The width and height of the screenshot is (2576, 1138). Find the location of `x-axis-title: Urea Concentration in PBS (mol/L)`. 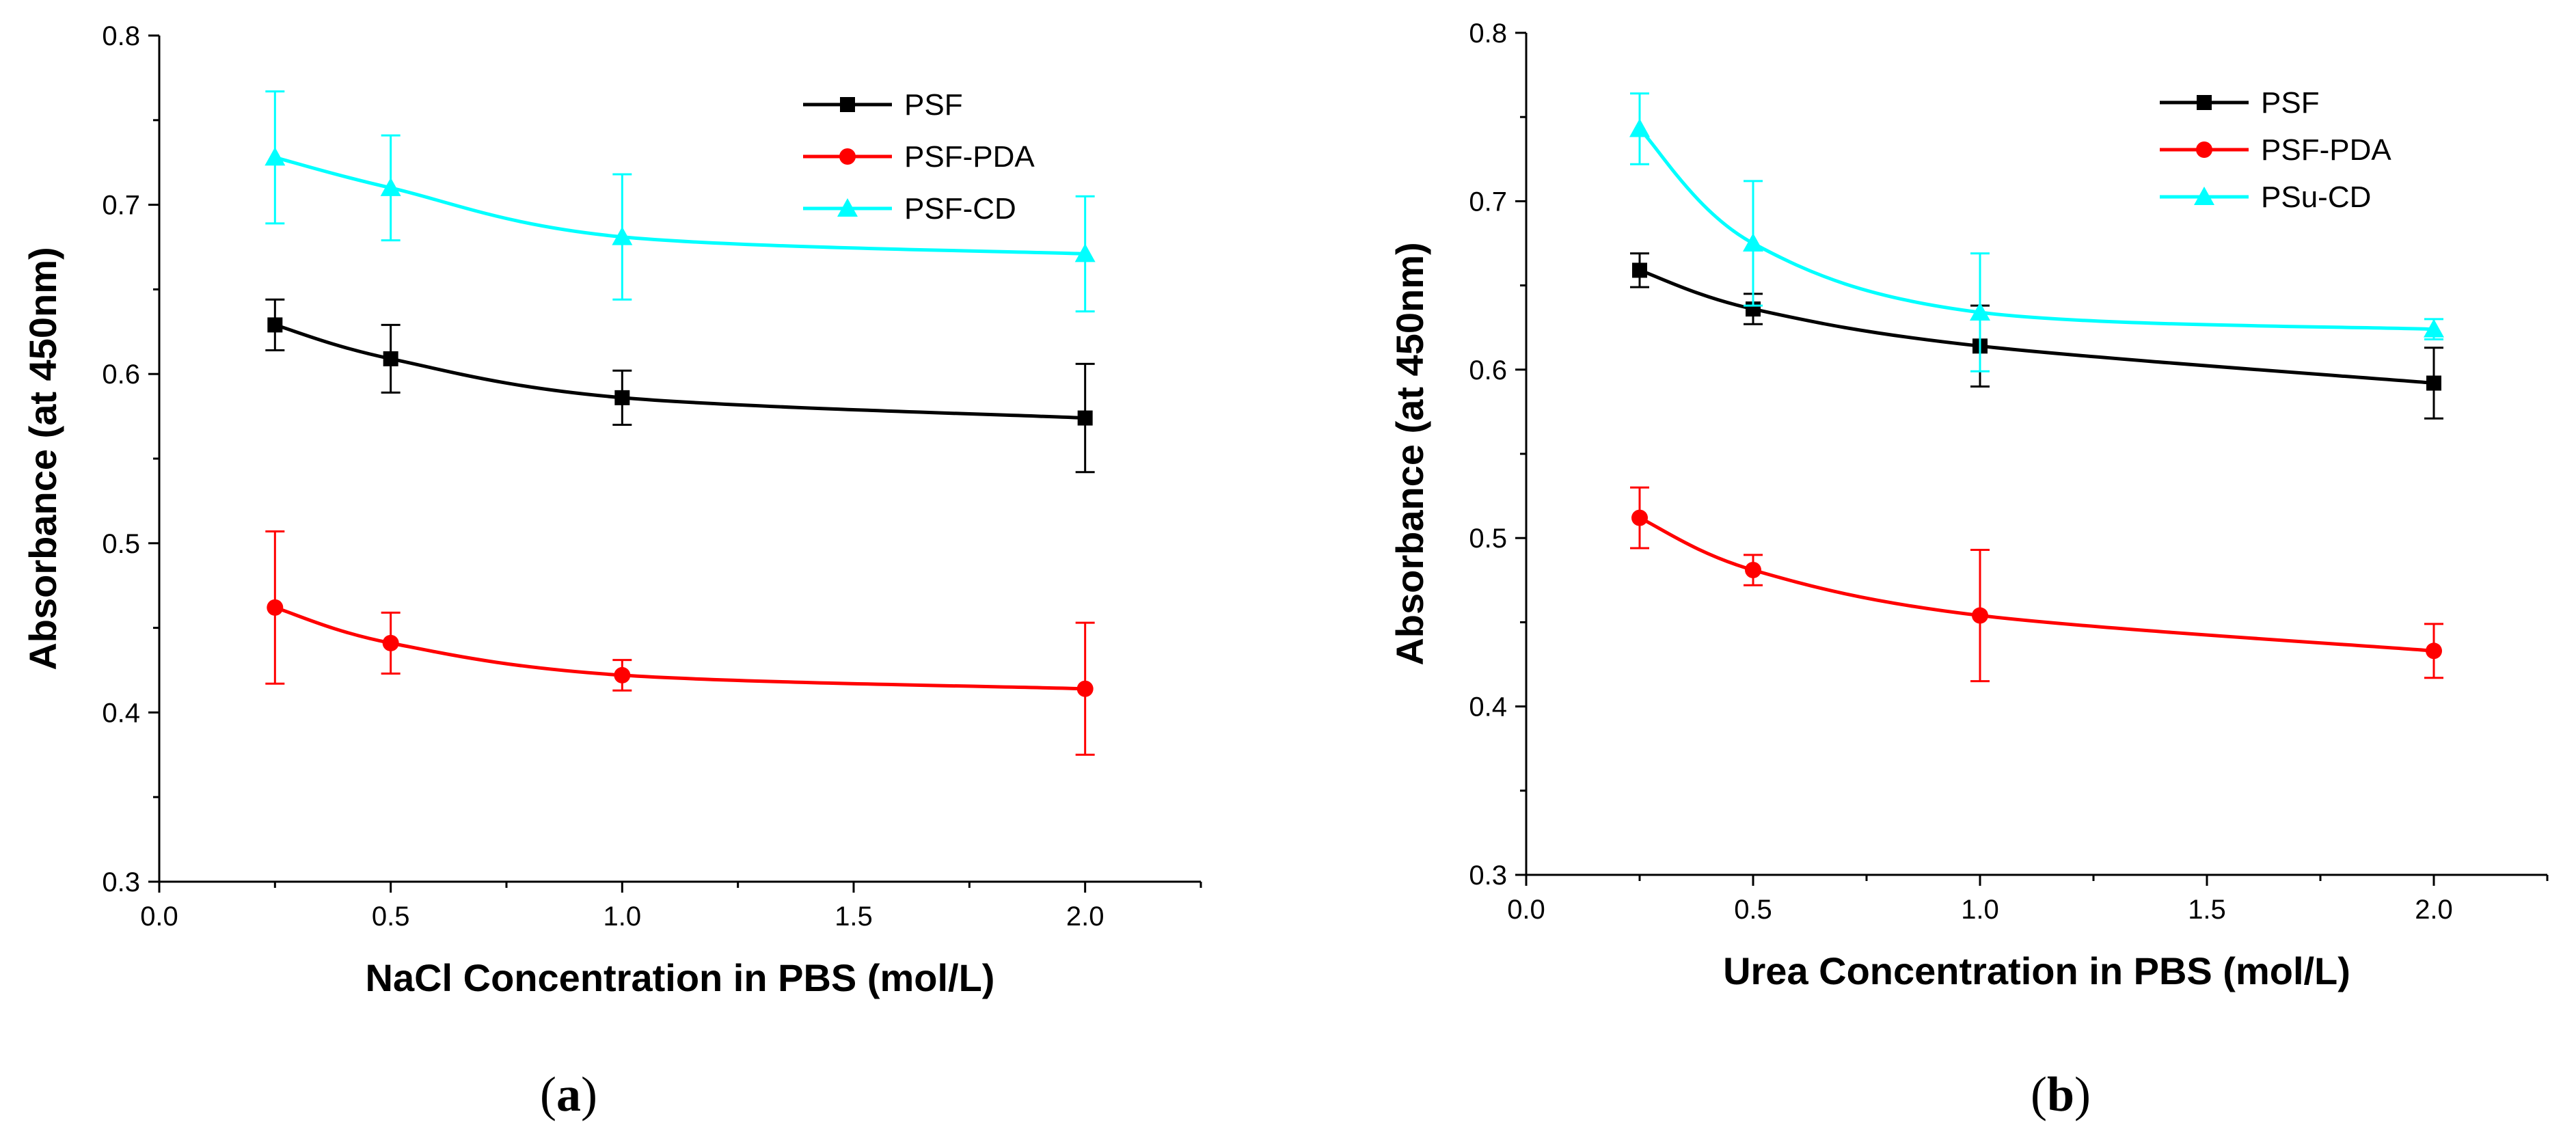

x-axis-title: Urea Concentration in PBS (mol/L) is located at coordinates (2037, 970).